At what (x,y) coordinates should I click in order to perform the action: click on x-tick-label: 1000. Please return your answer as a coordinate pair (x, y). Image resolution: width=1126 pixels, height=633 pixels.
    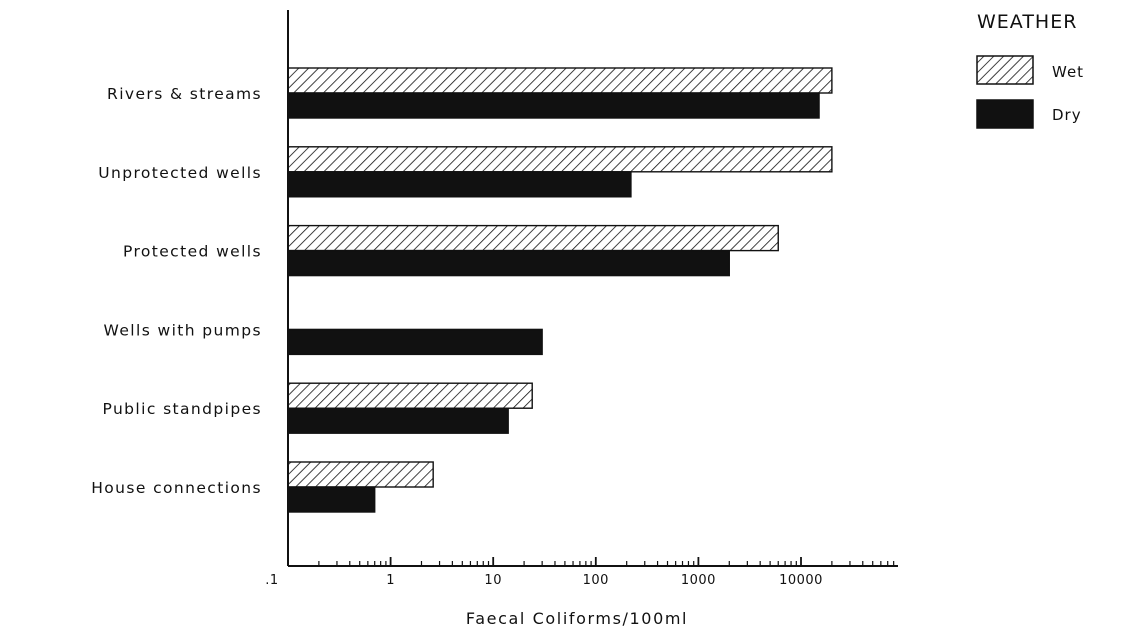
    Looking at the image, I should click on (698, 580).